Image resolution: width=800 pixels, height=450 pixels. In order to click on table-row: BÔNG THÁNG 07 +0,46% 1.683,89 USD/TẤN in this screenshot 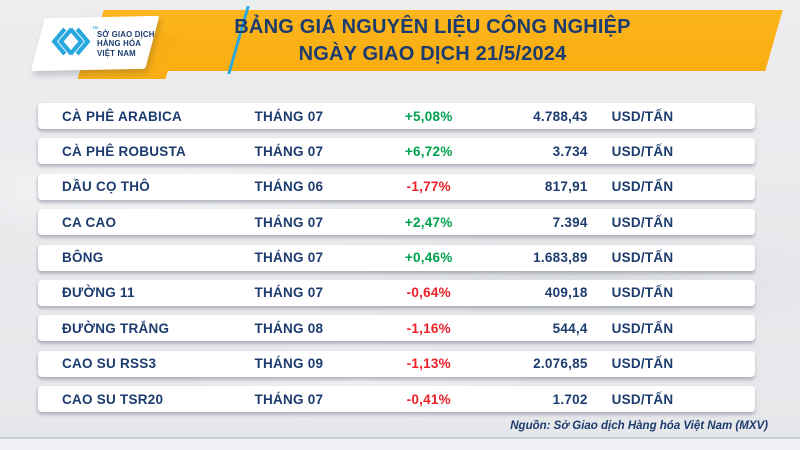, I will do `click(396, 257)`.